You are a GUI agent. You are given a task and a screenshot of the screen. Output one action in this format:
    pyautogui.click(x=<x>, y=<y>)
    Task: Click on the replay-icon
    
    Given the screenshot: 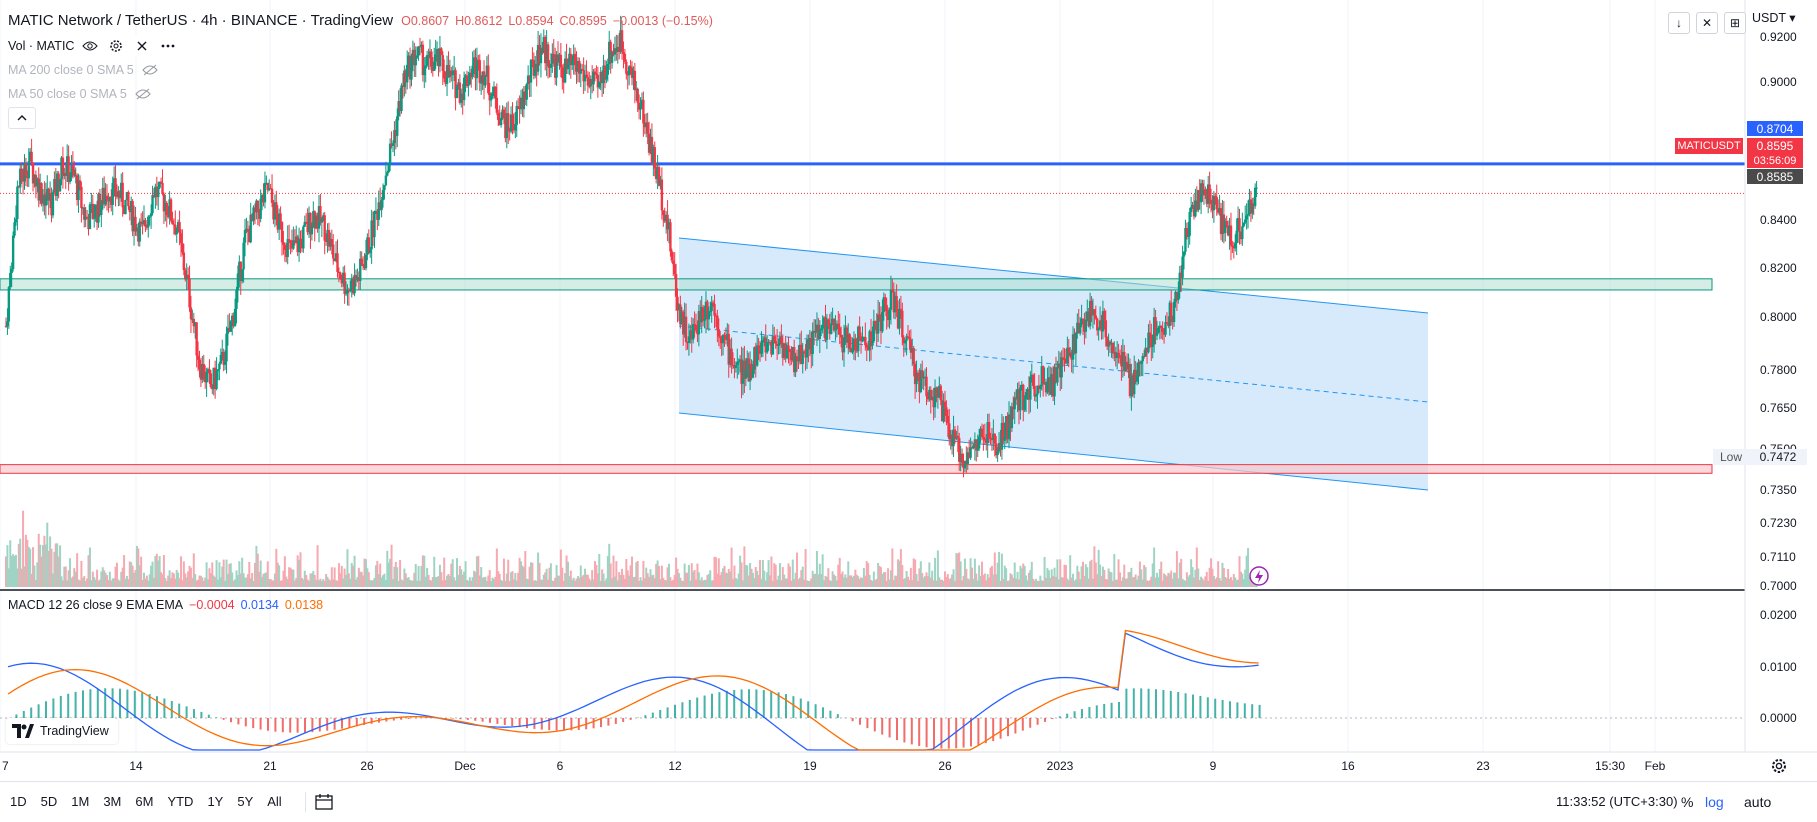 What is the action you would take?
    pyautogui.click(x=1259, y=576)
    